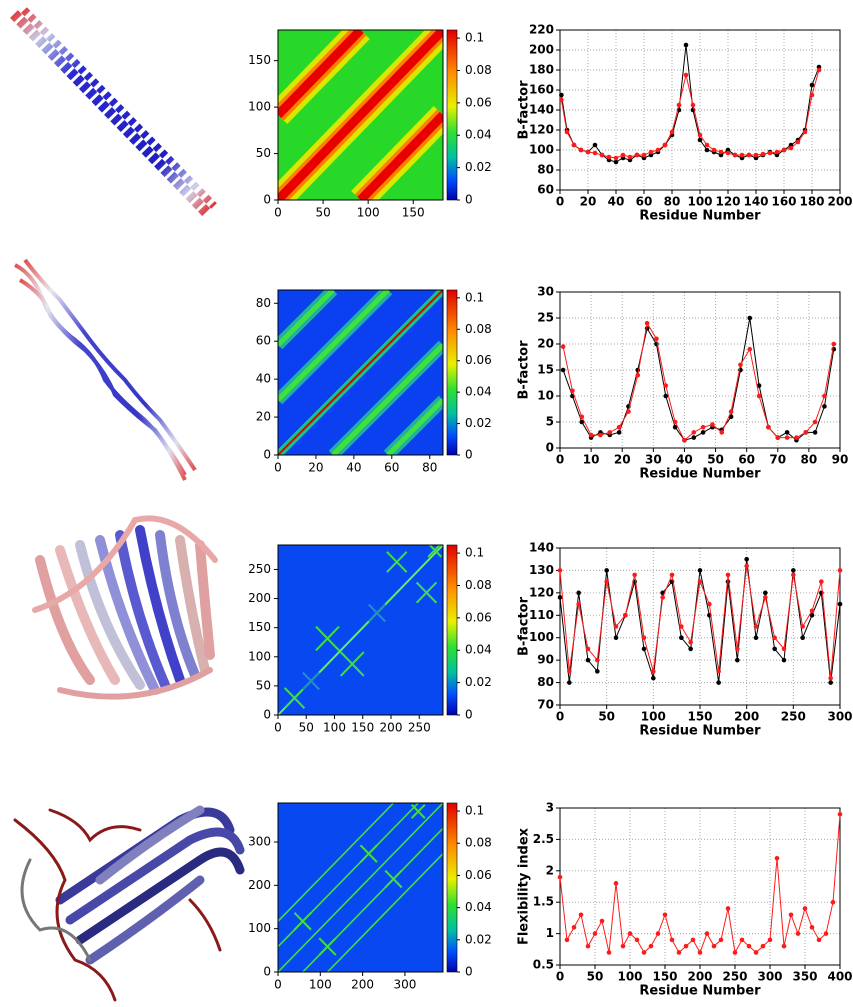 This screenshot has width=853, height=1007. Describe the element at coordinates (362, 728) in the screenshot. I see `x-tick-label: 150` at that location.